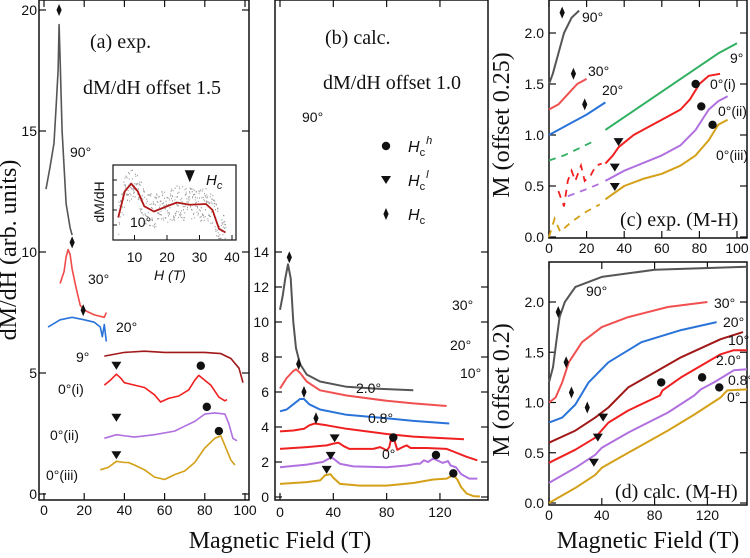 This screenshot has height=558, width=750. I want to click on inset-marker-hc, so click(189, 176).